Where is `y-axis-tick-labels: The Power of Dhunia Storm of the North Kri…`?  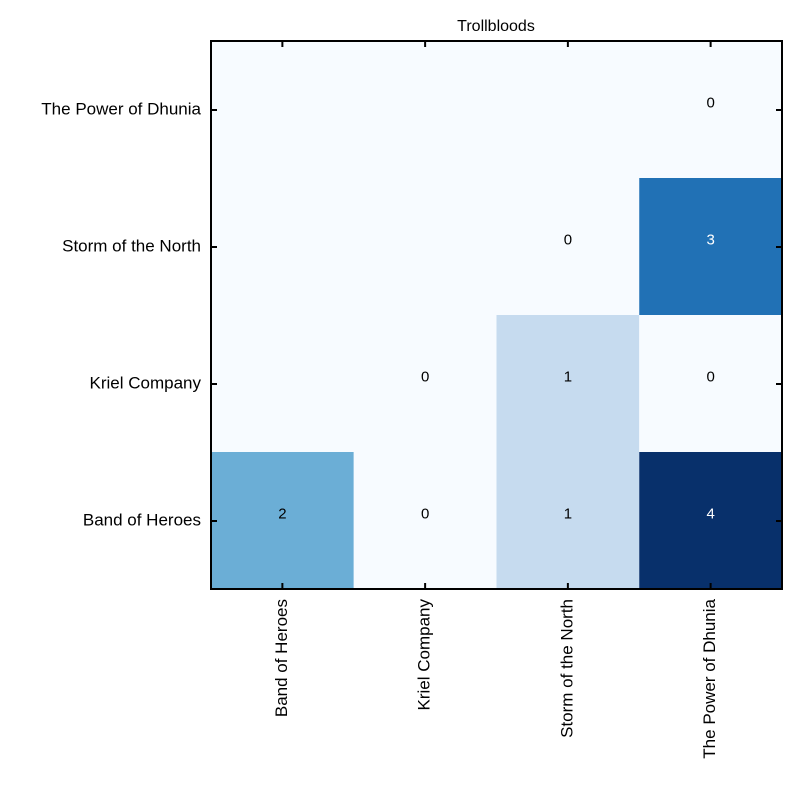
y-axis-tick-labels: The Power of Dhunia Storm of the North Kri… is located at coordinates (121, 314).